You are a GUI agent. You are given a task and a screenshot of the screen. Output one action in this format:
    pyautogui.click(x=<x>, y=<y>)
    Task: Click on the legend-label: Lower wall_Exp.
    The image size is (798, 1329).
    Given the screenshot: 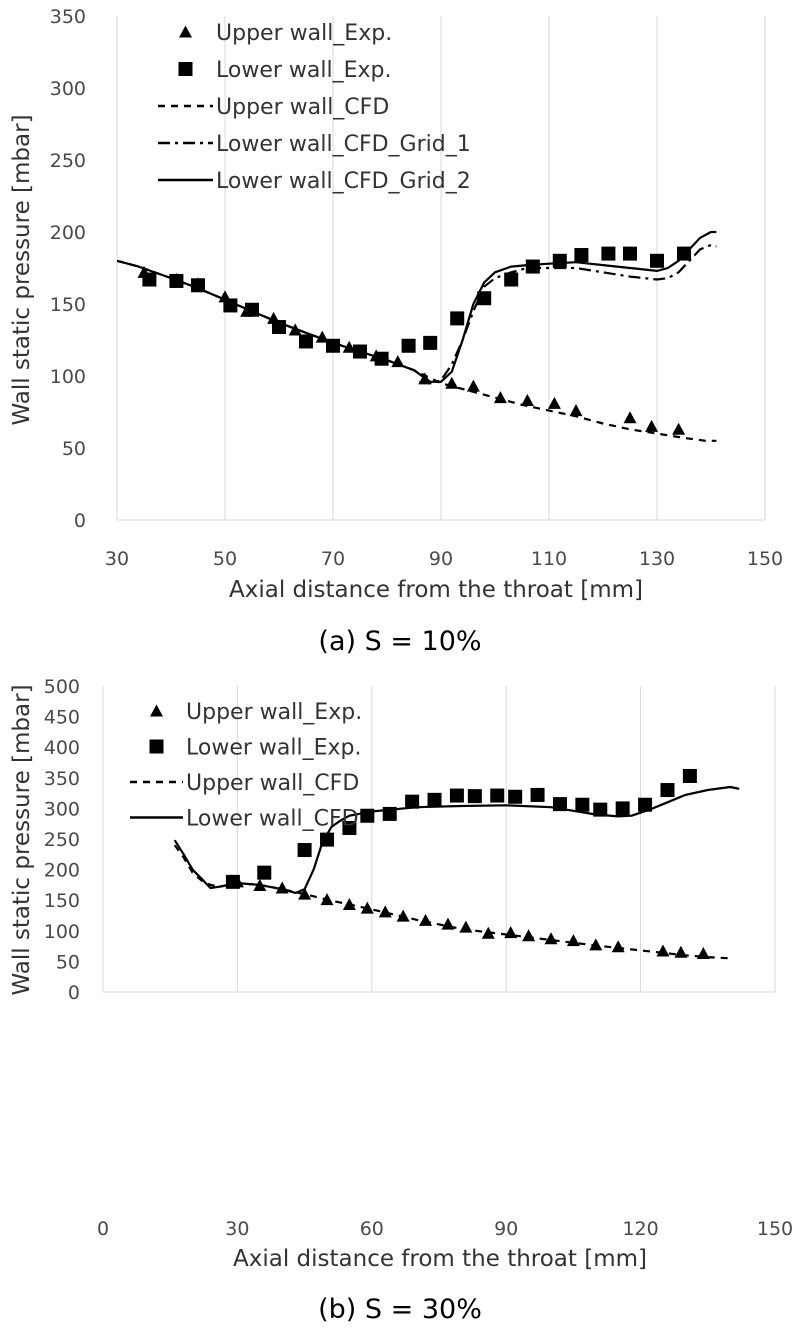 What is the action you would take?
    pyautogui.click(x=303, y=70)
    